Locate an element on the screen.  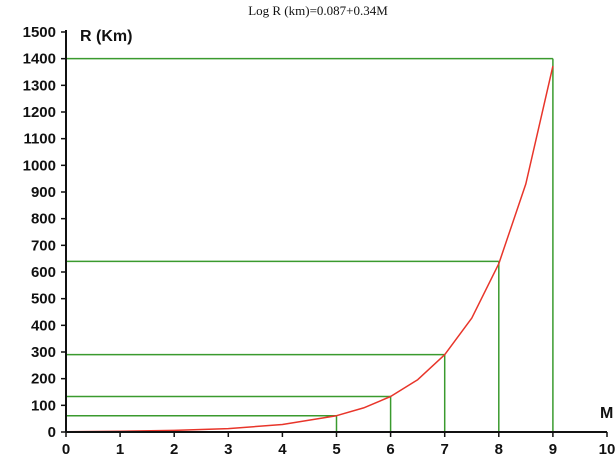
y-tick-label: 1400 is located at coordinates (39, 59).